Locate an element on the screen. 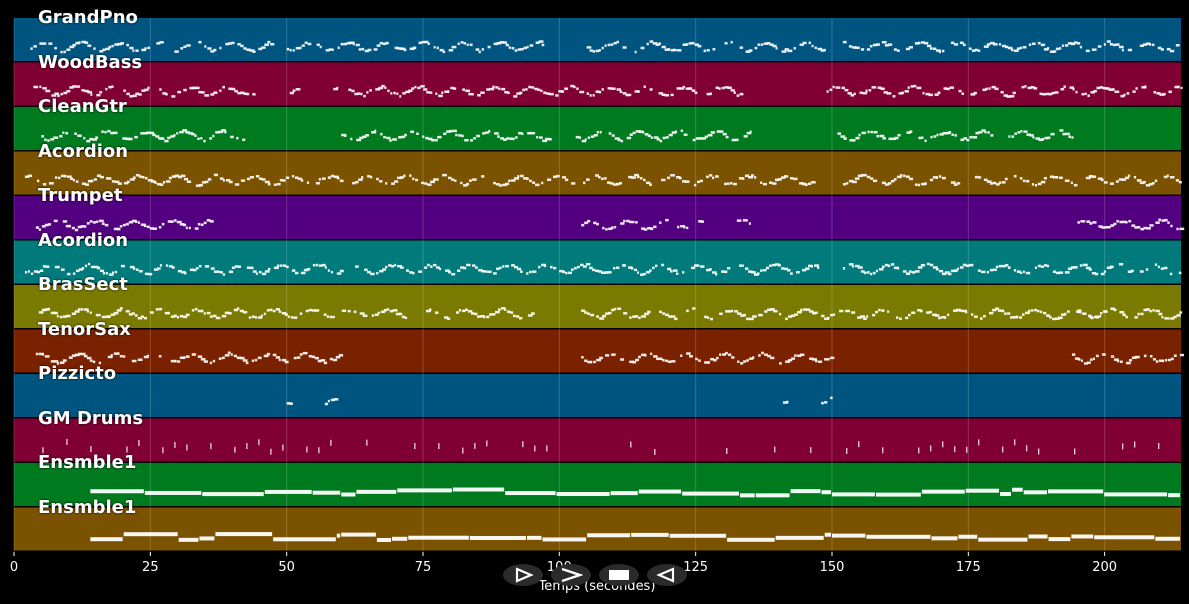  track-label: Pizzicto is located at coordinates (77, 373).